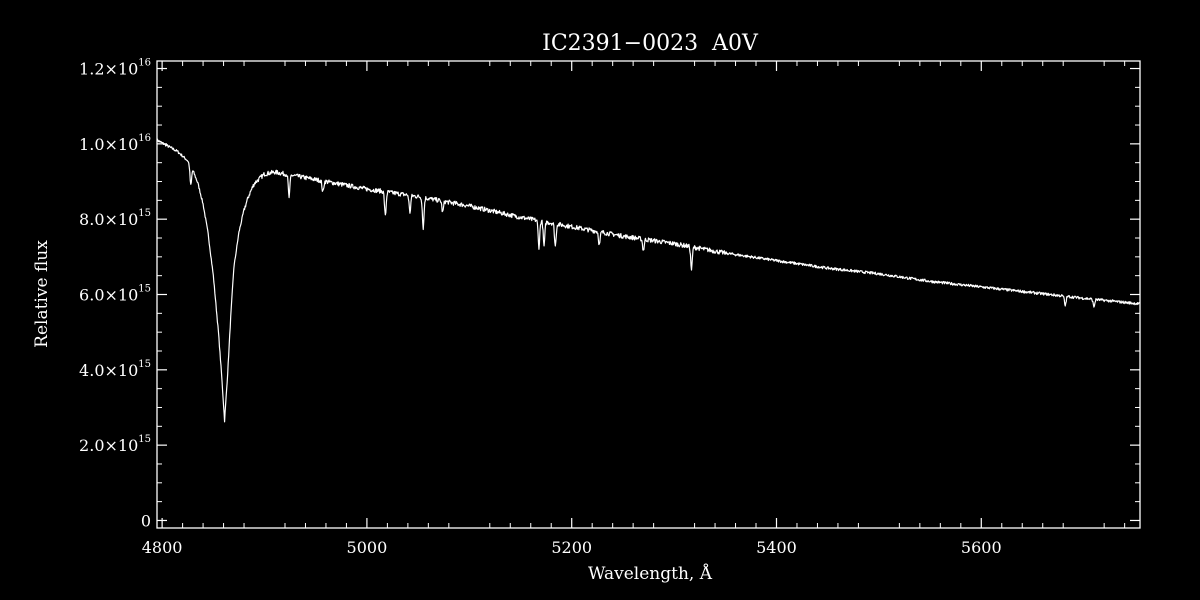  What do you see at coordinates (42, 294) in the screenshot?
I see `y-axis-label: Relative flux` at bounding box center [42, 294].